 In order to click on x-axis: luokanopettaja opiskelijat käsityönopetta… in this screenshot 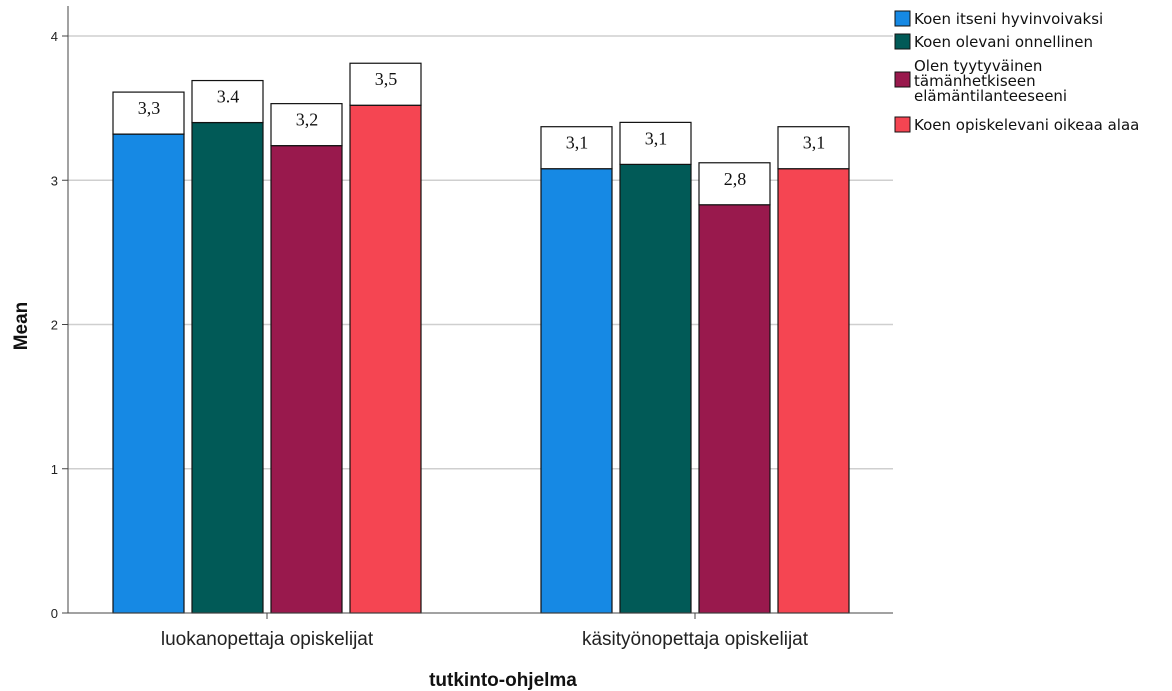, I will do `click(480, 631)`.